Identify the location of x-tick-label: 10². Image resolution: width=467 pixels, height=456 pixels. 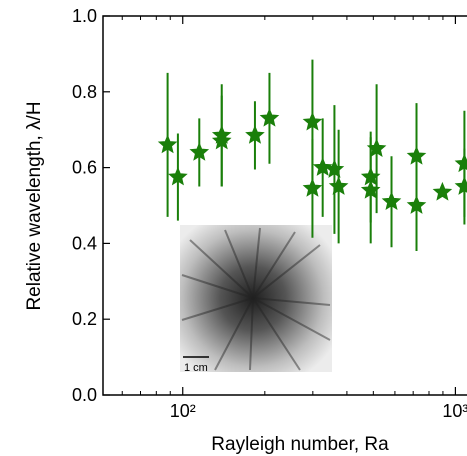
(183, 411).